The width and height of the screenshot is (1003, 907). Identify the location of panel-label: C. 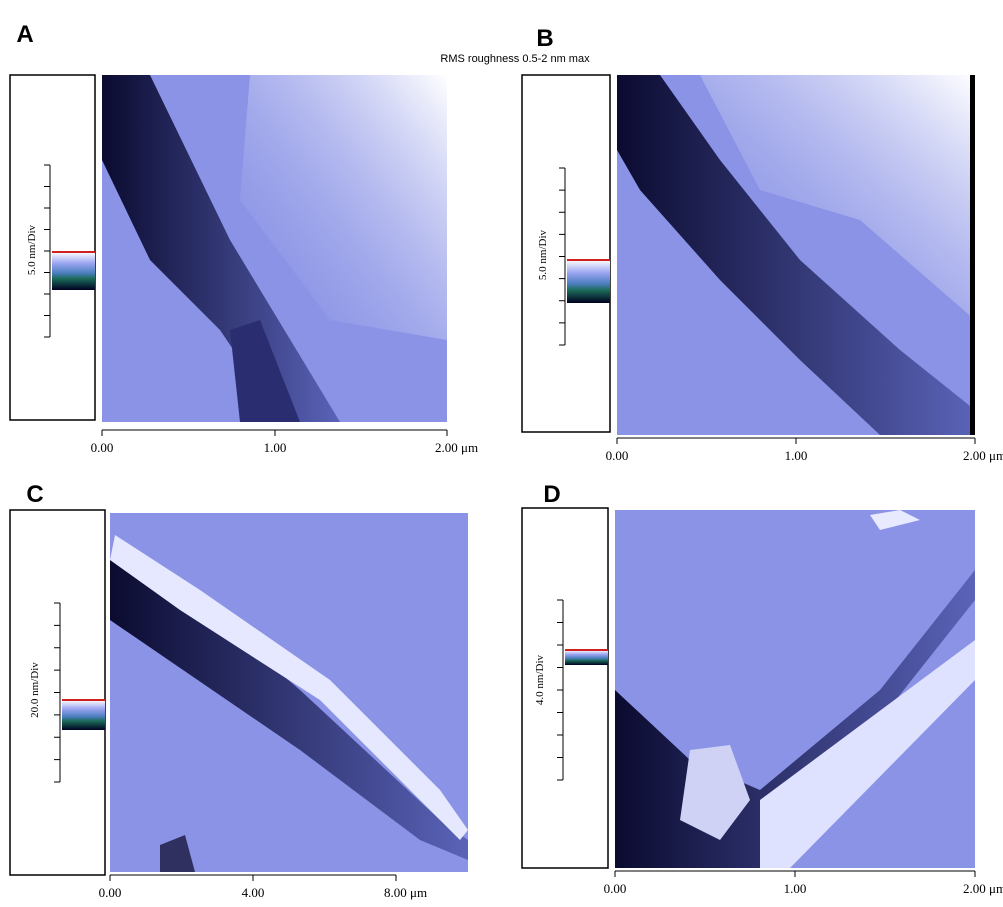
(34, 494).